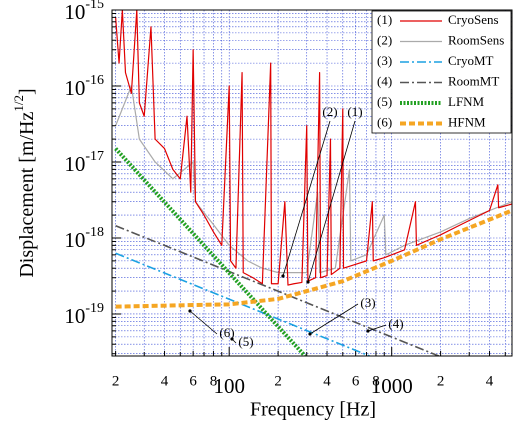 Image resolution: width=514 pixels, height=424 pixels. Describe the element at coordinates (329, 111) in the screenshot. I see `annotation: (2)` at that location.